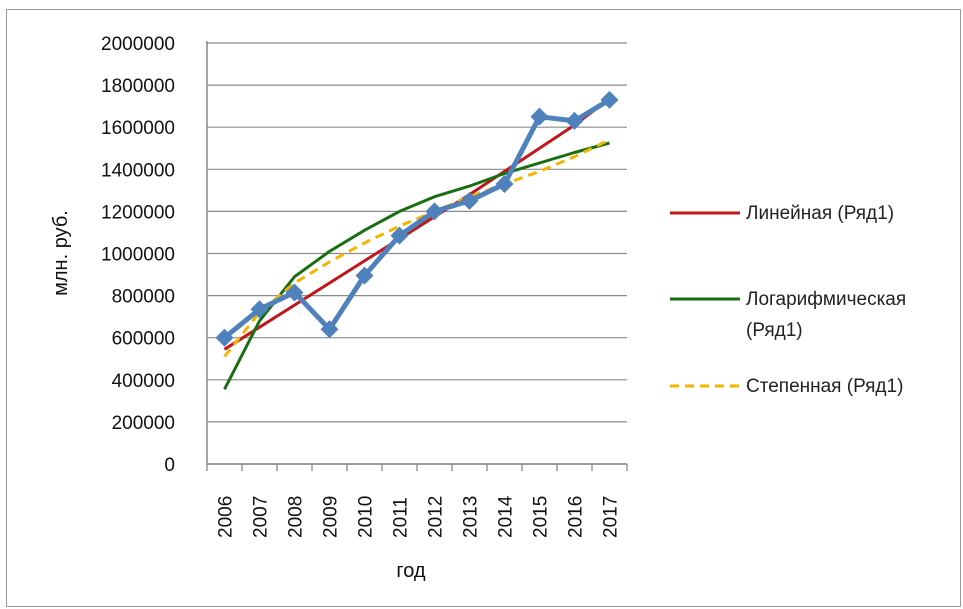  I want to click on y-tick-label: 200000, so click(143, 423).